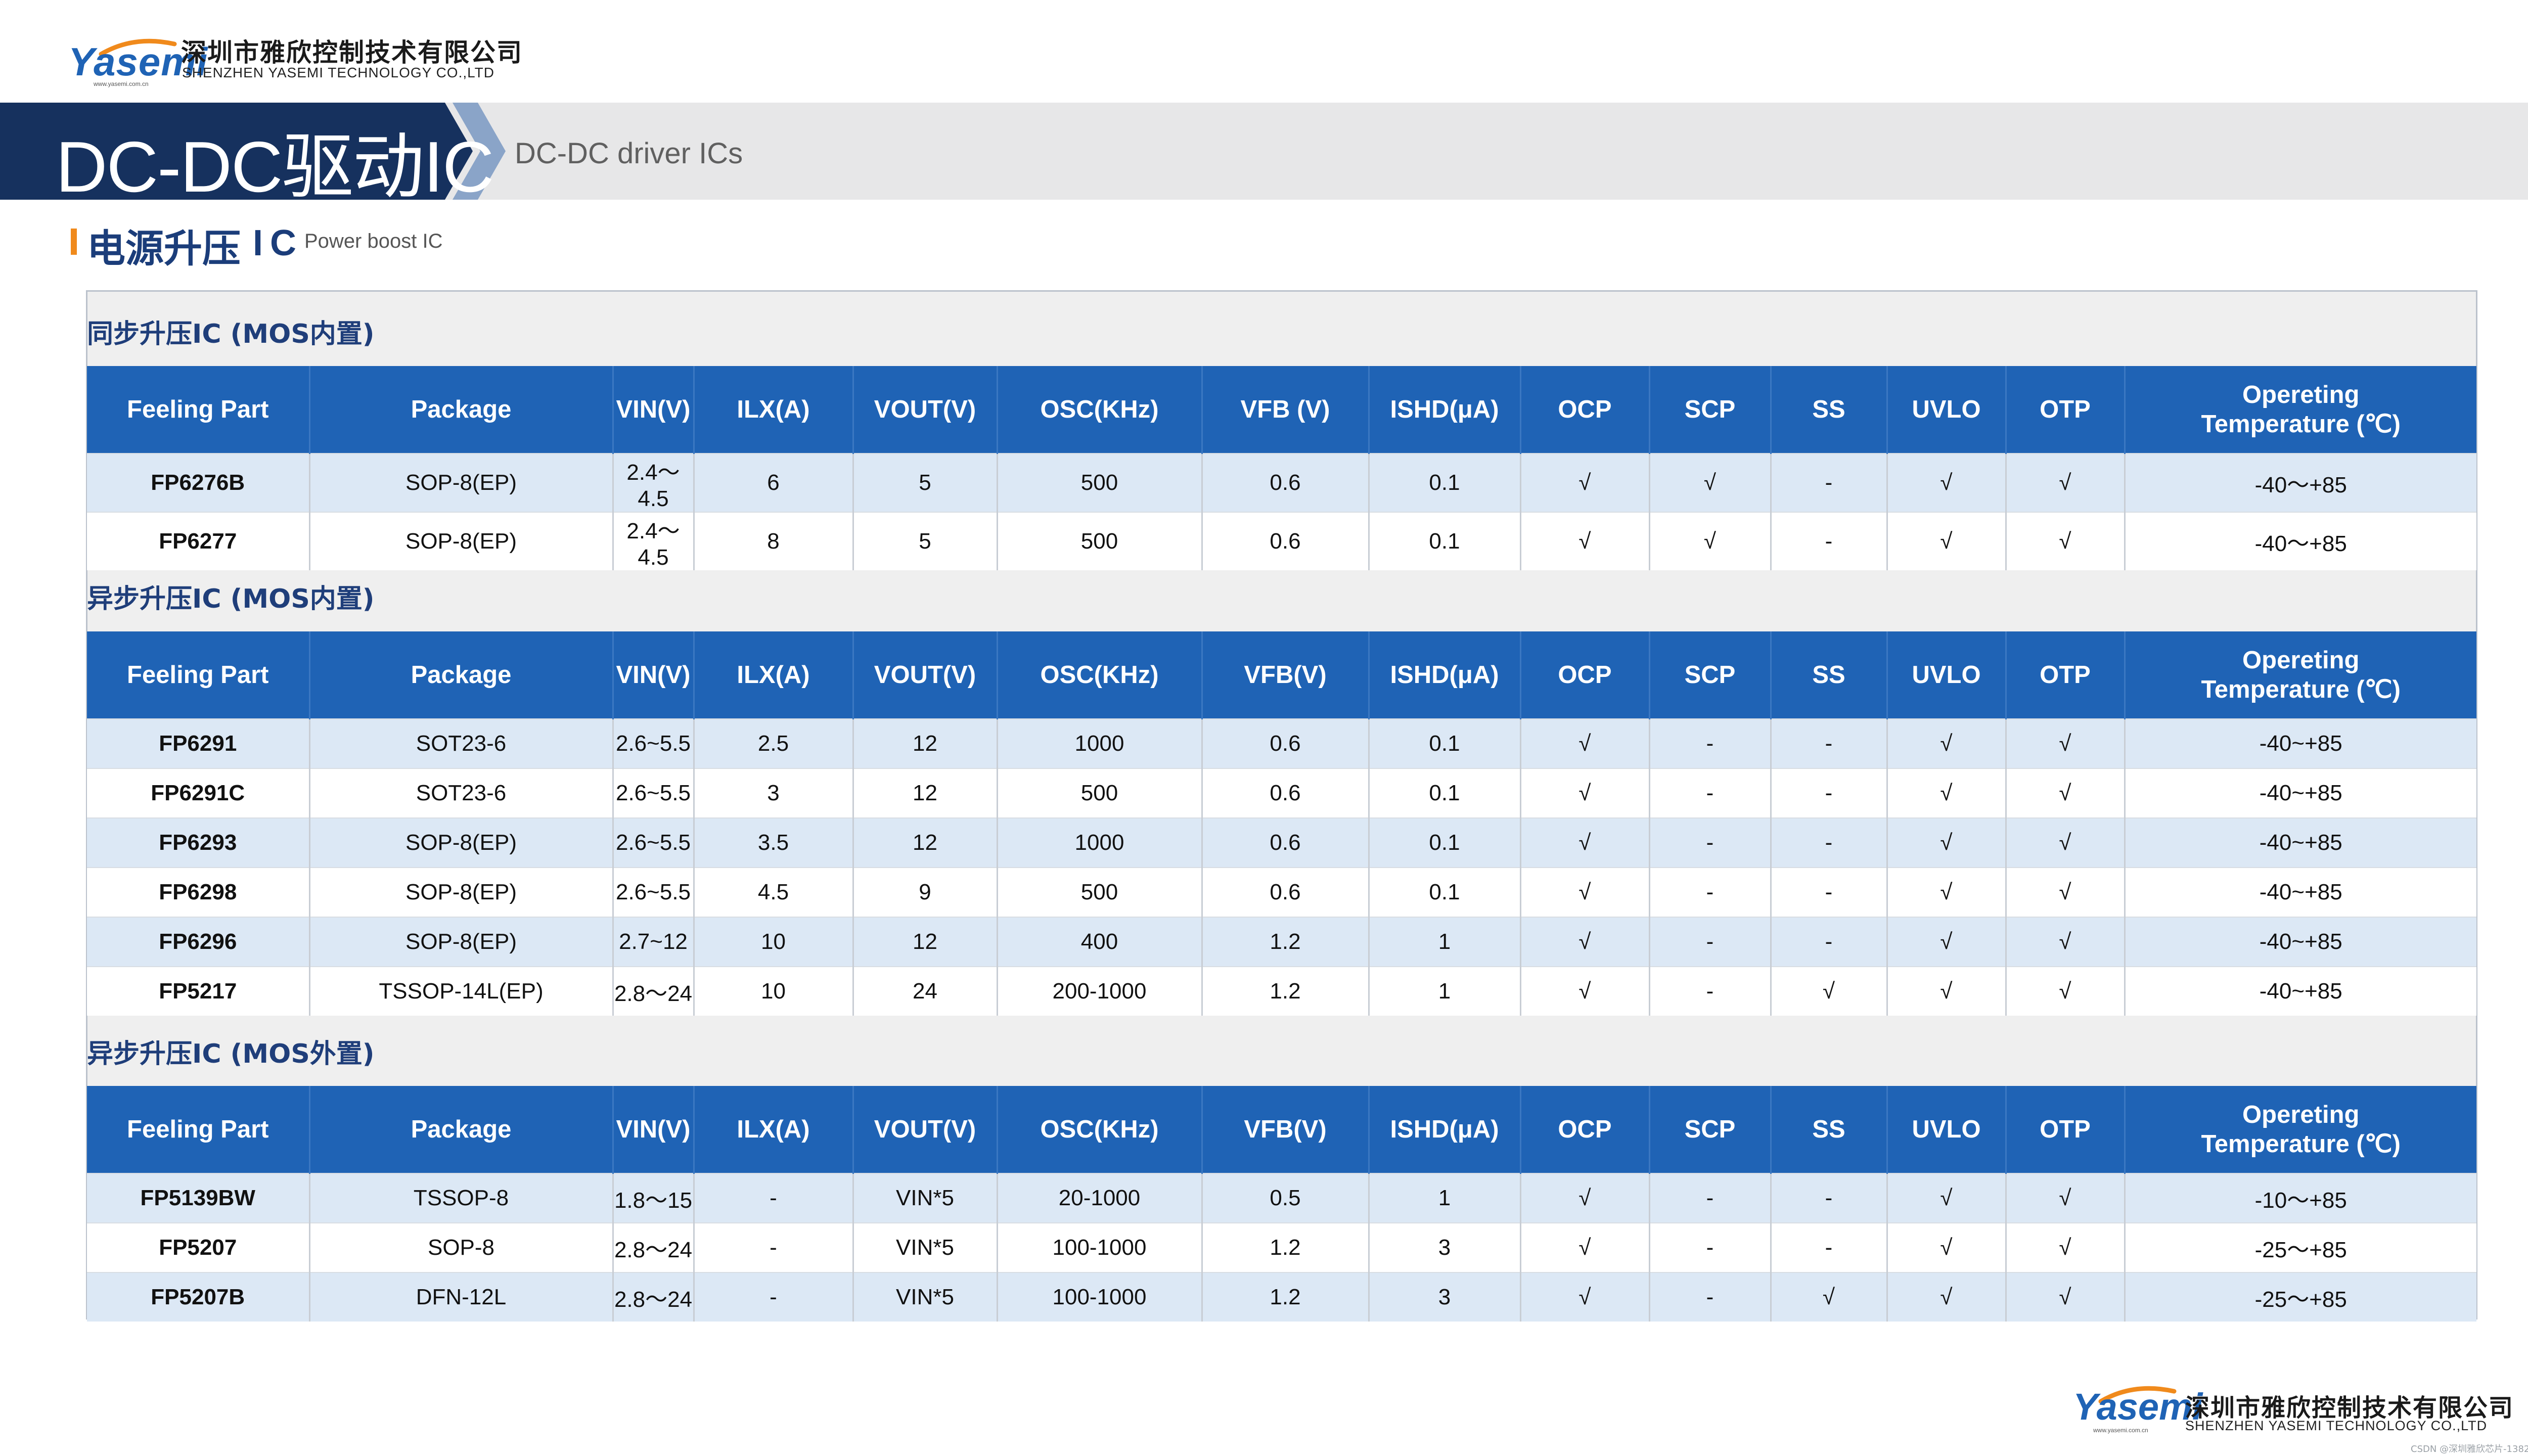 The height and width of the screenshot is (1456, 2528). I want to click on column-header-vin: VIN(V), so click(654, 409).